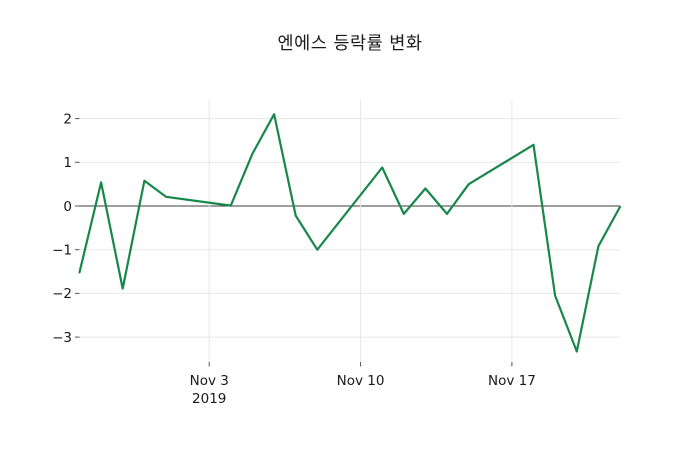 This screenshot has width=700, height=450. Describe the element at coordinates (67, 163) in the screenshot. I see `y-tick-label: 1` at that location.